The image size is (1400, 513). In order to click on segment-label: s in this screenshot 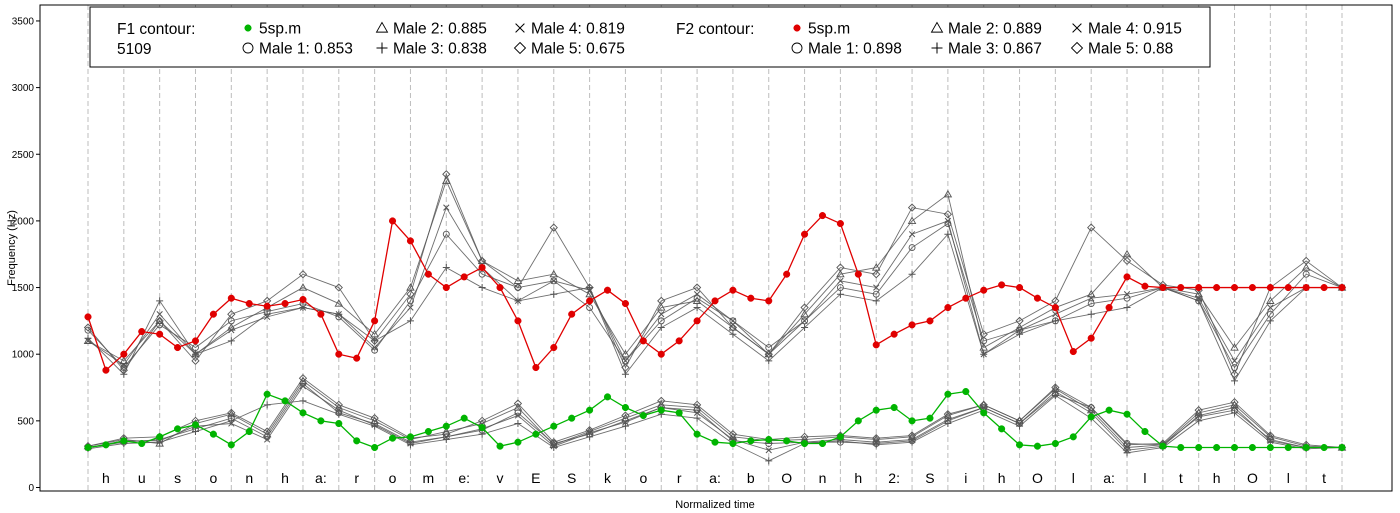, I will do `click(177, 478)`.